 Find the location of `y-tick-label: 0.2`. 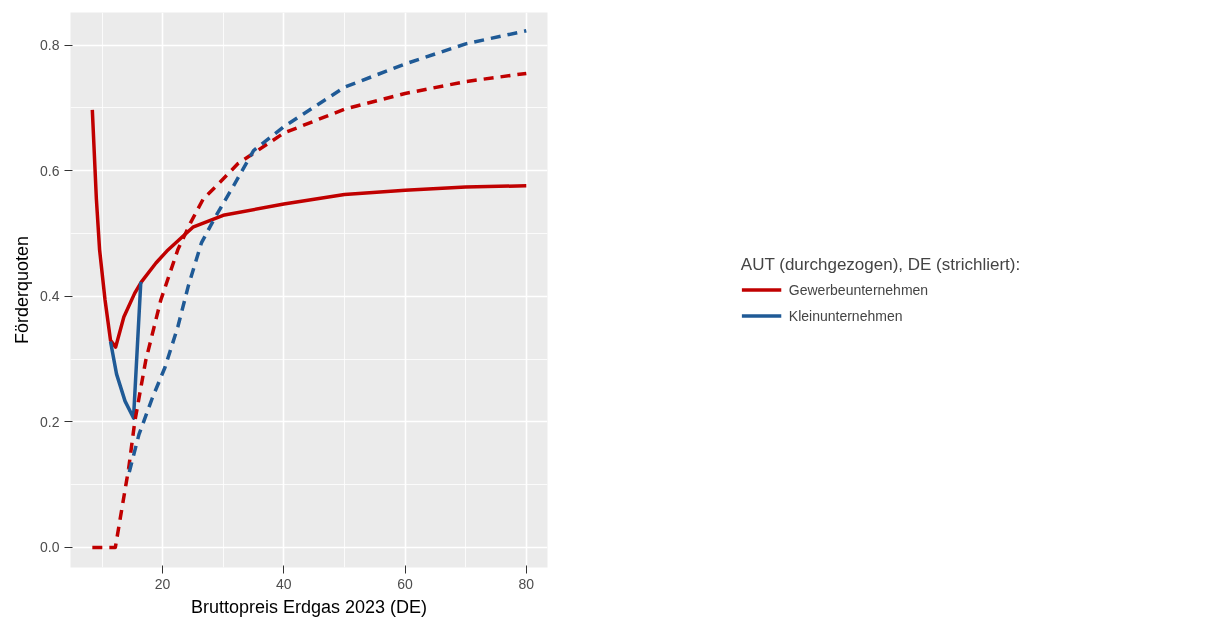

y-tick-label: 0.2 is located at coordinates (50, 421).